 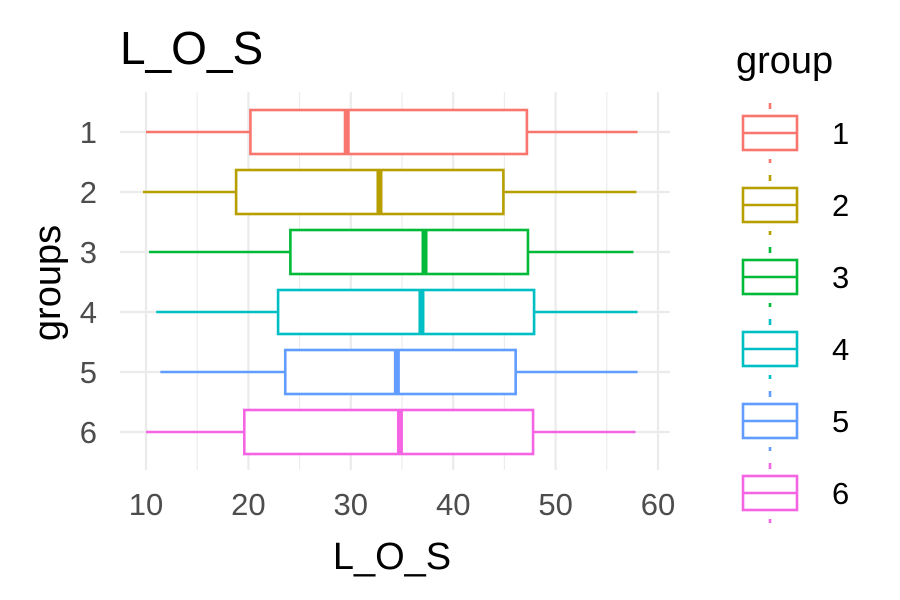 I want to click on legend-item-2: 2, so click(x=795, y=205).